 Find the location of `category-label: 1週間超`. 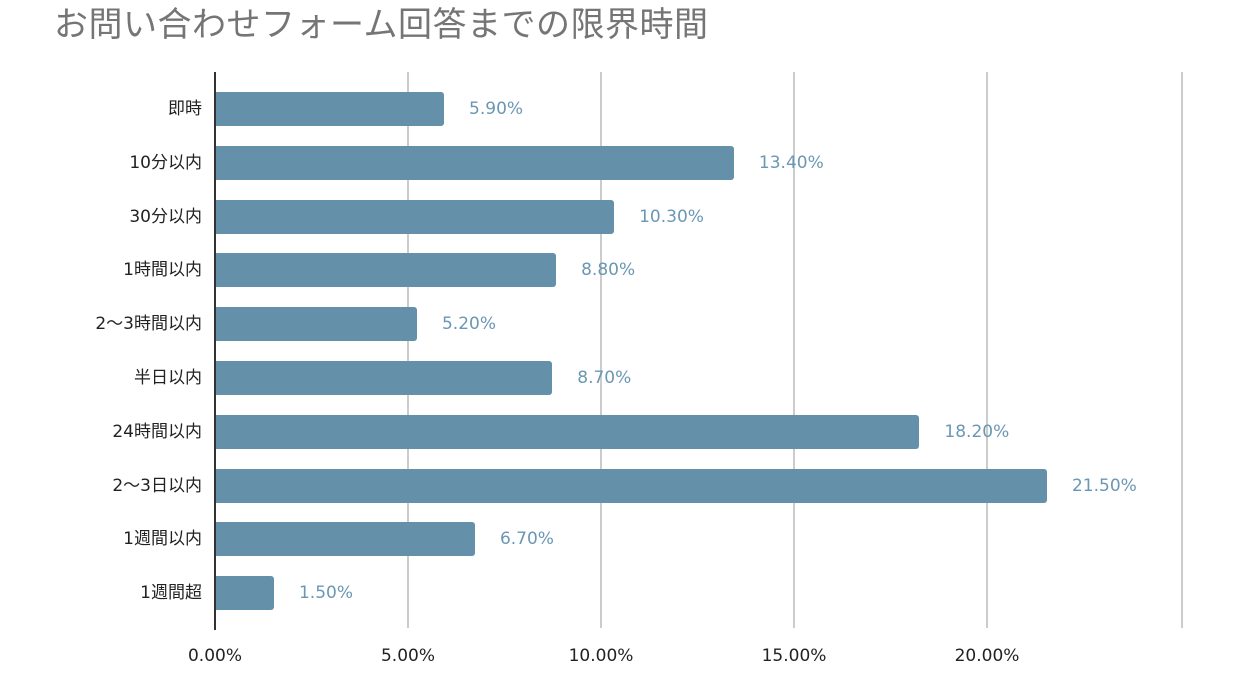

category-label: 1週間超 is located at coordinates (171, 593).